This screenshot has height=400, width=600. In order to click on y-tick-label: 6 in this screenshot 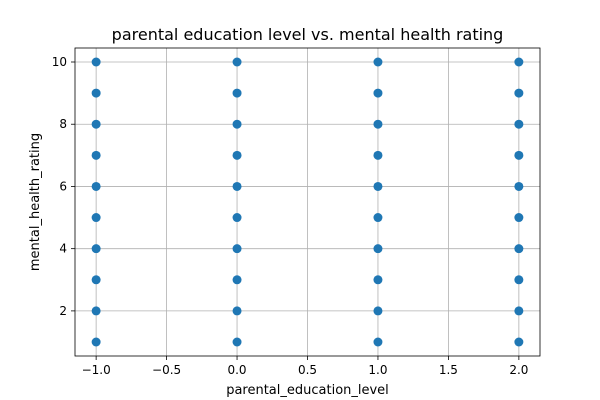, I will do `click(63, 186)`.